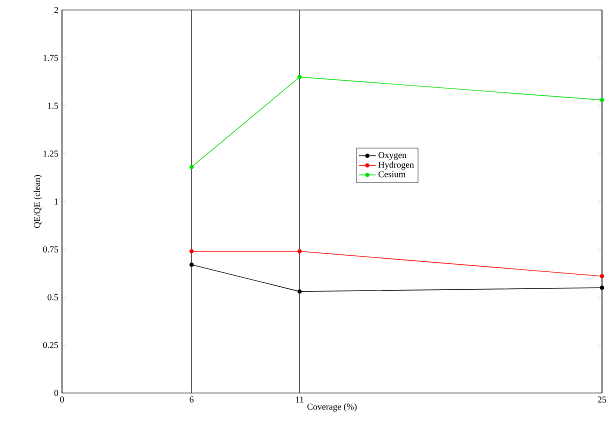 The width and height of the screenshot is (613, 432). What do you see at coordinates (62, 399) in the screenshot?
I see `x-tick-label: 0` at bounding box center [62, 399].